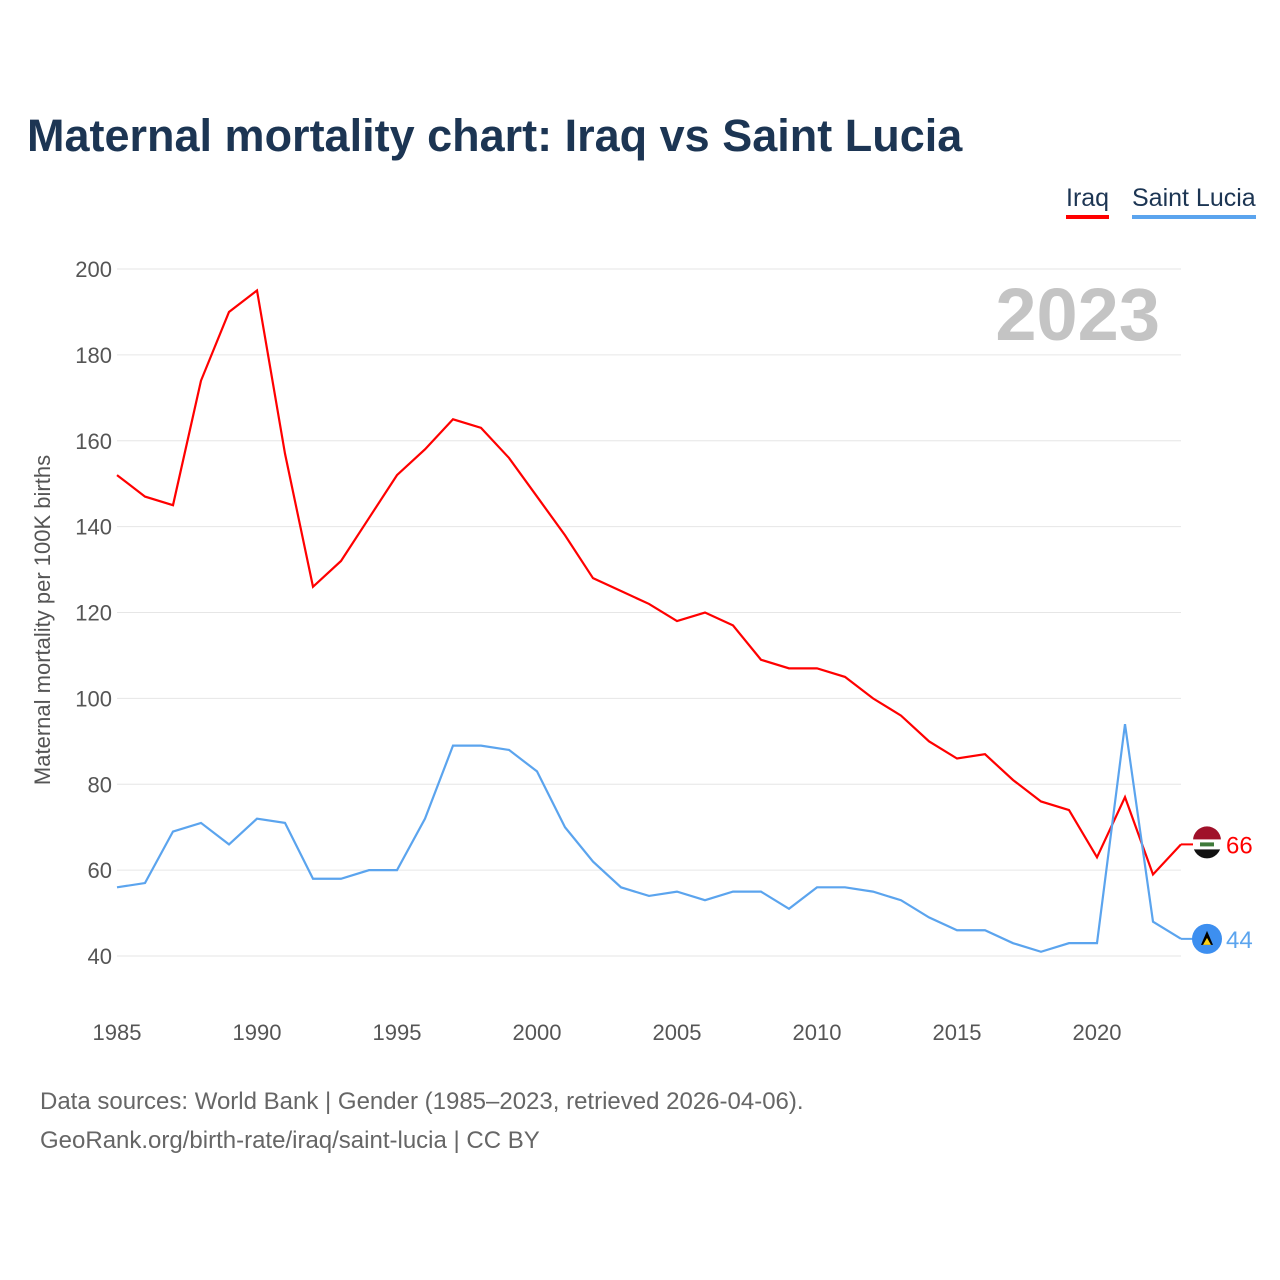 The width and height of the screenshot is (1280, 1280). Describe the element at coordinates (1077, 314) in the screenshot. I see `year-watermark: 2023` at that location.